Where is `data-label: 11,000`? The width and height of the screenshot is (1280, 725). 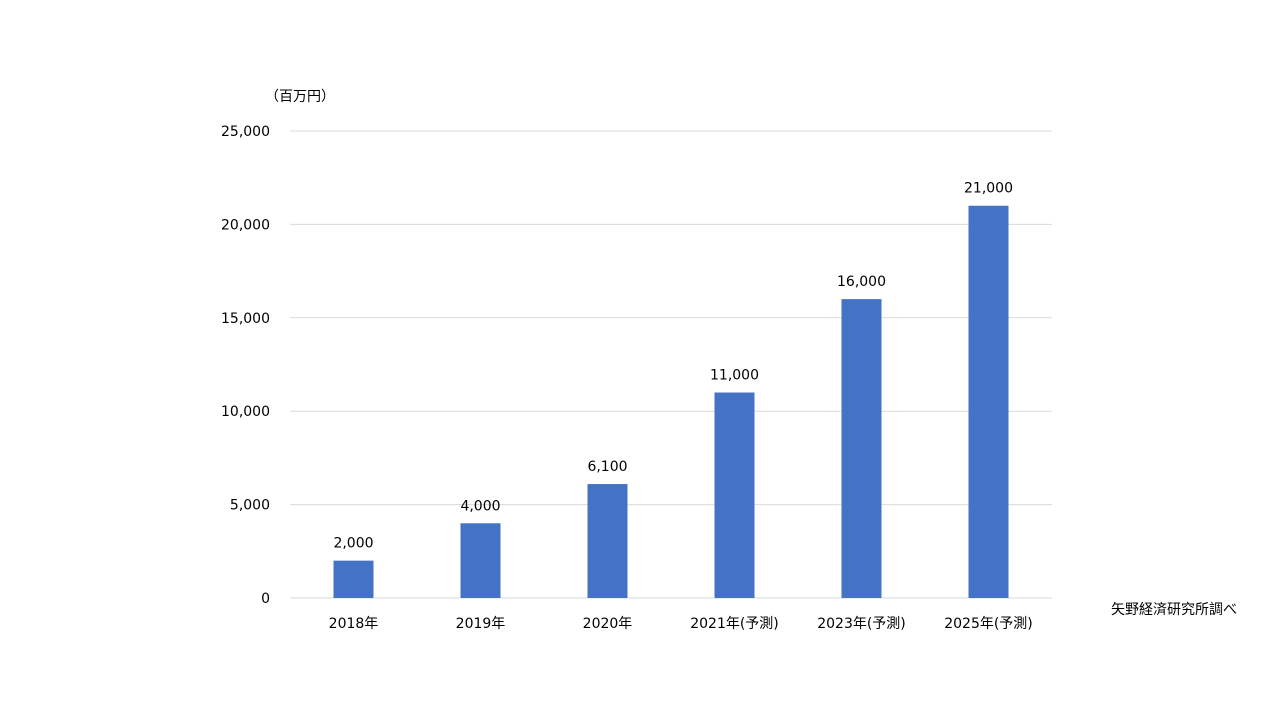 data-label: 11,000 is located at coordinates (734, 376).